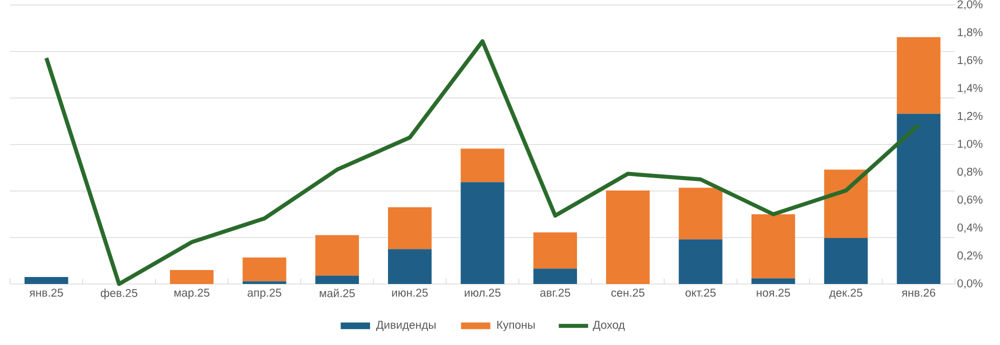  I want to click on legend-label: Дивиденды, so click(406, 325).